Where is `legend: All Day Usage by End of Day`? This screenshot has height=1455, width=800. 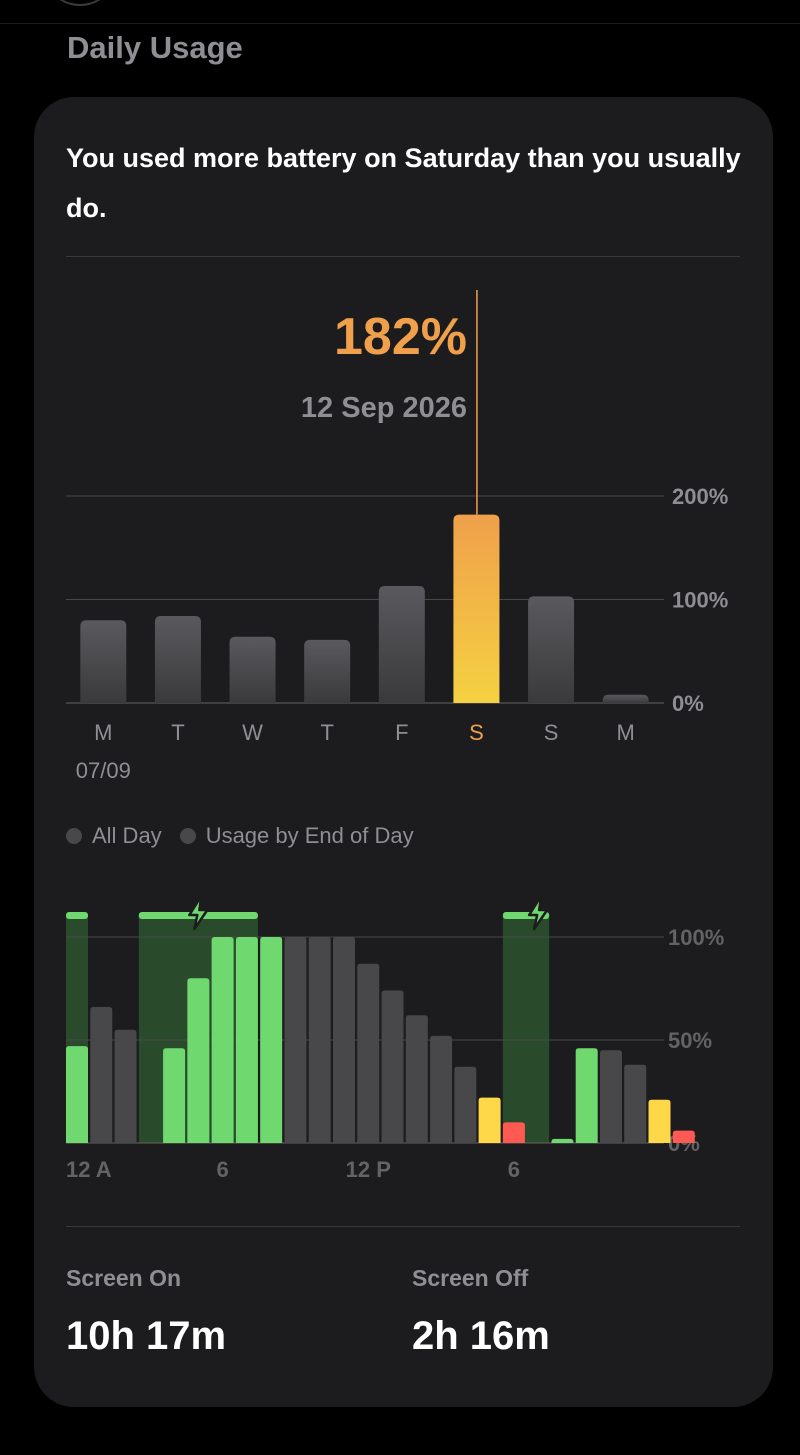
legend: All Day Usage by End of Day is located at coordinates (240, 836).